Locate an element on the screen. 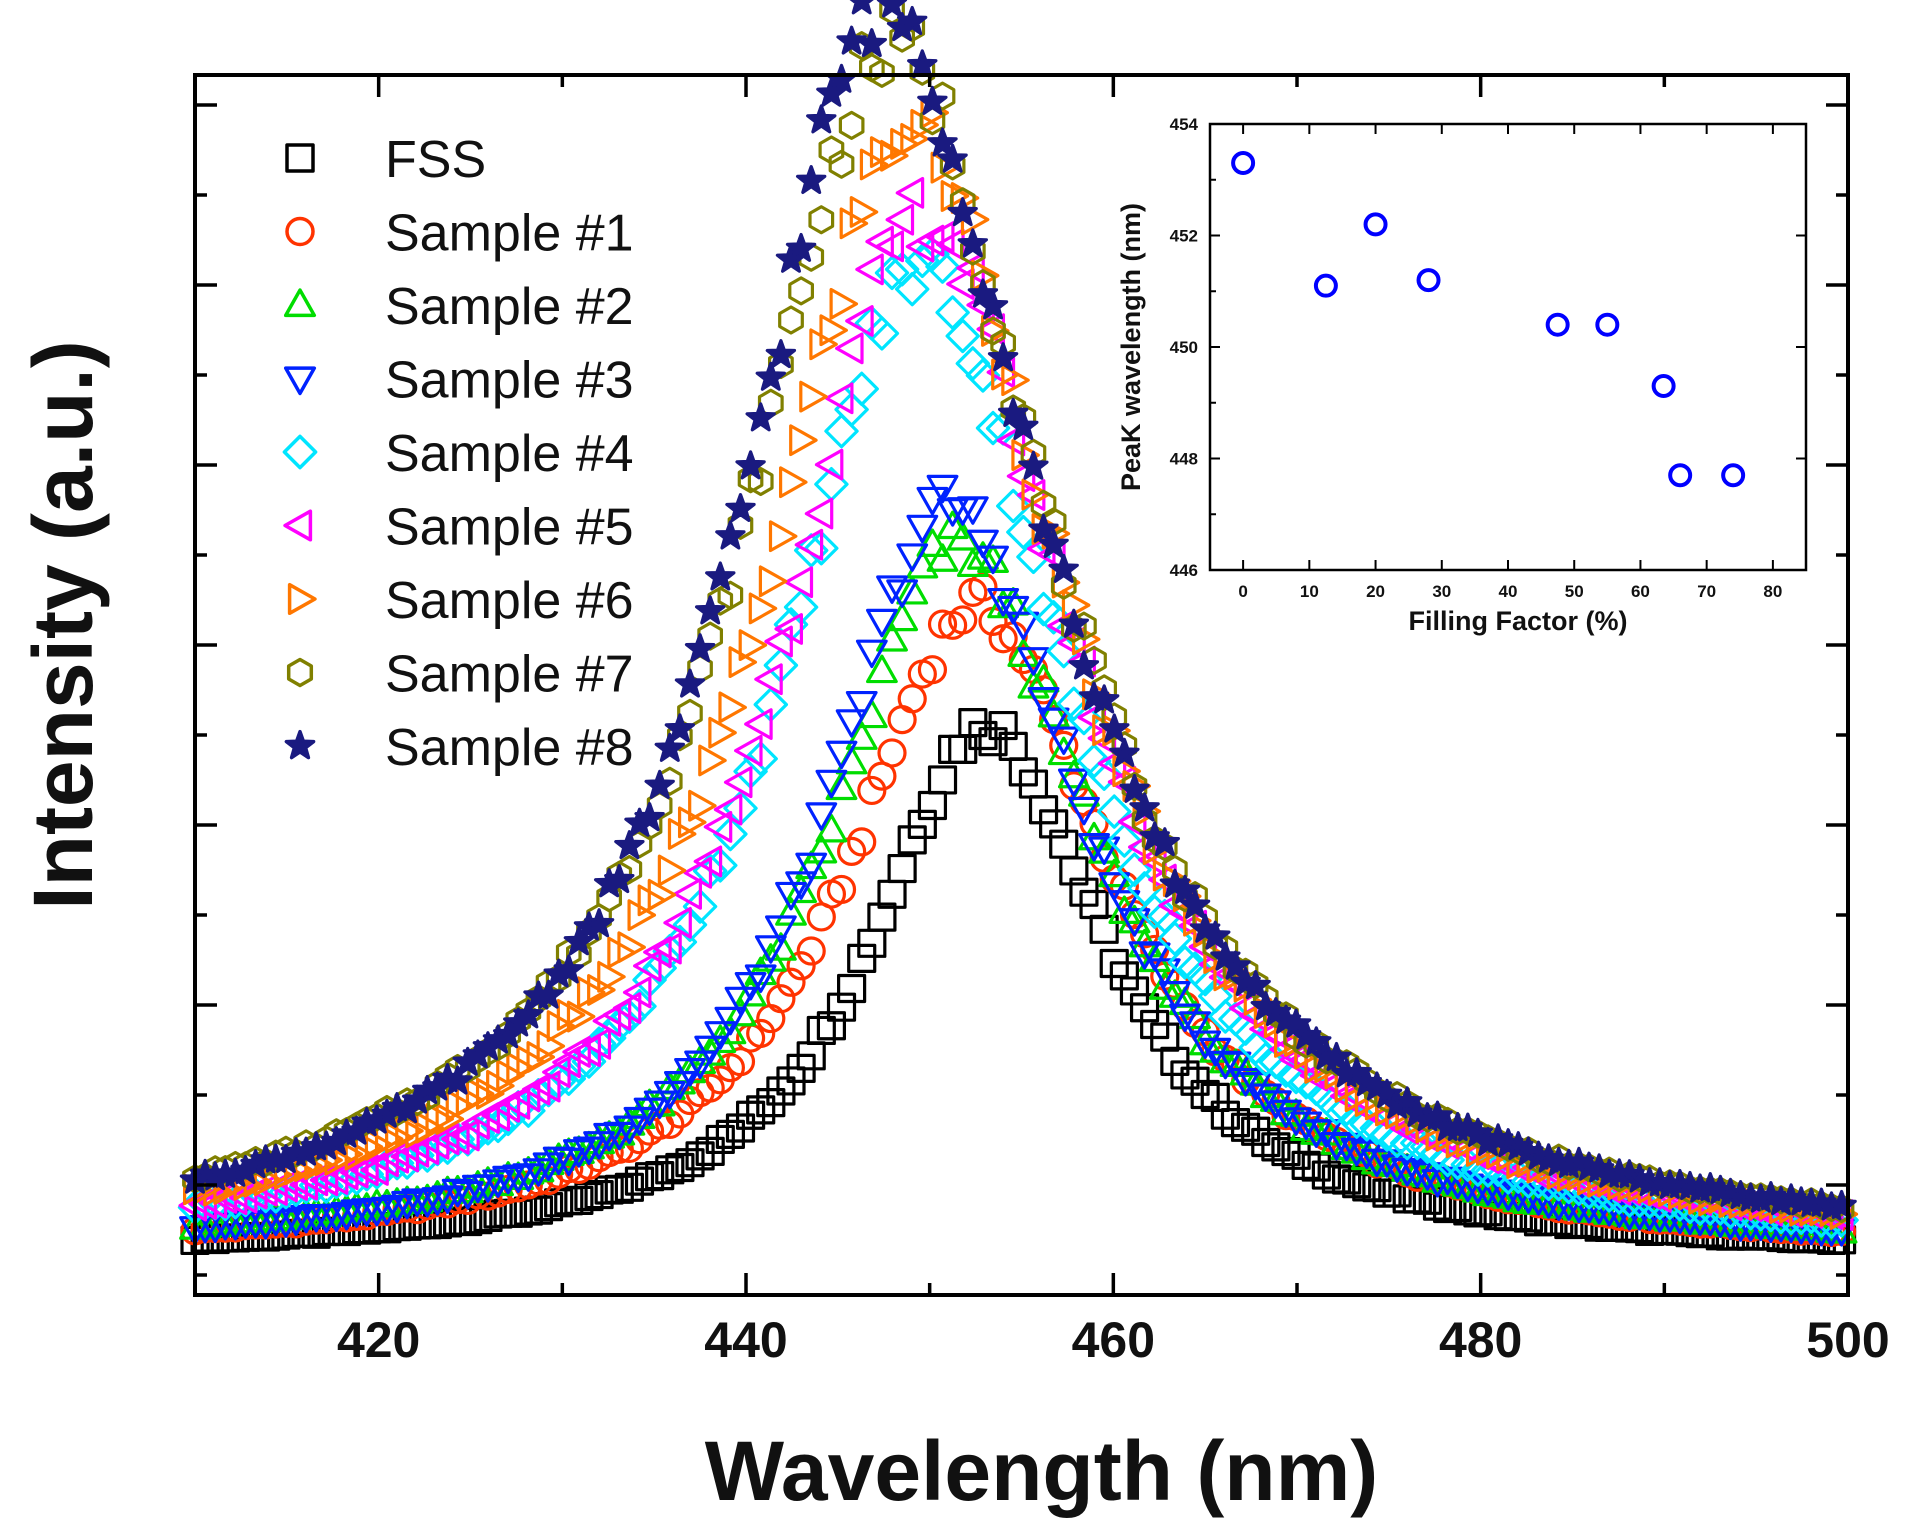 The width and height of the screenshot is (1908, 1530). inset-x-tick-label-60: 60 is located at coordinates (1640, 591).